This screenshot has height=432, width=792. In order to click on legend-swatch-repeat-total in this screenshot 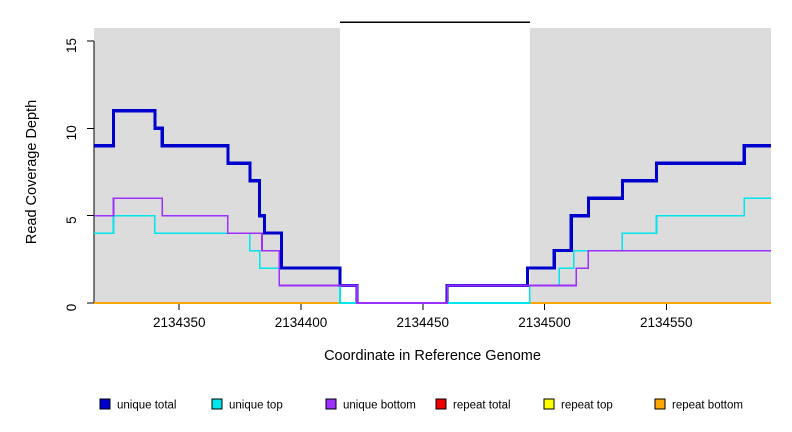, I will do `click(441, 404)`.